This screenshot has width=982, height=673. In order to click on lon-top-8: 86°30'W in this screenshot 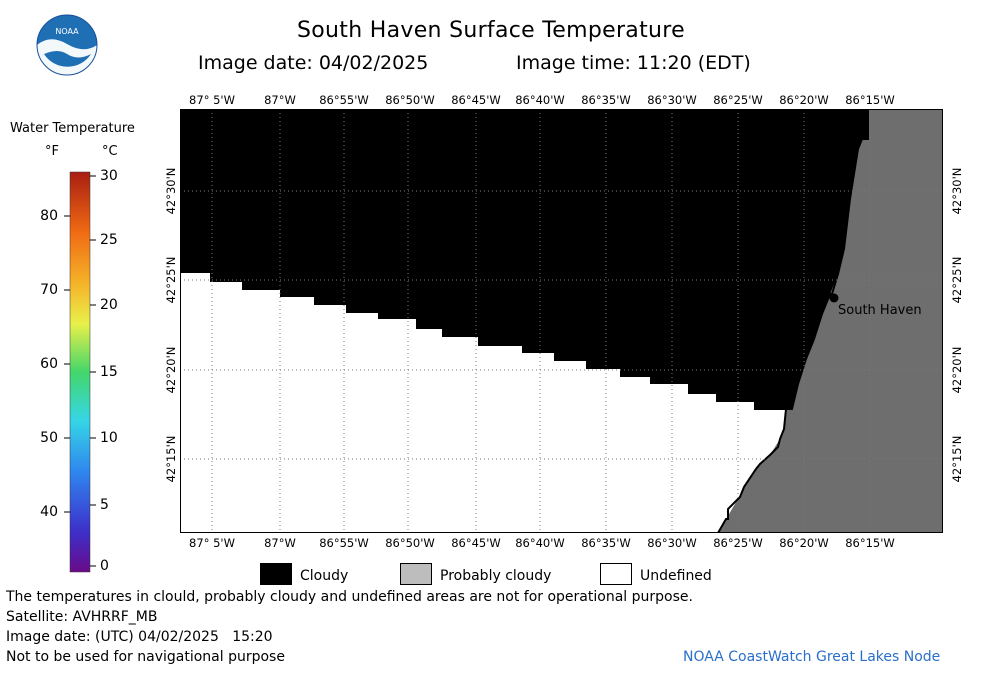, I will do `click(672, 100)`.